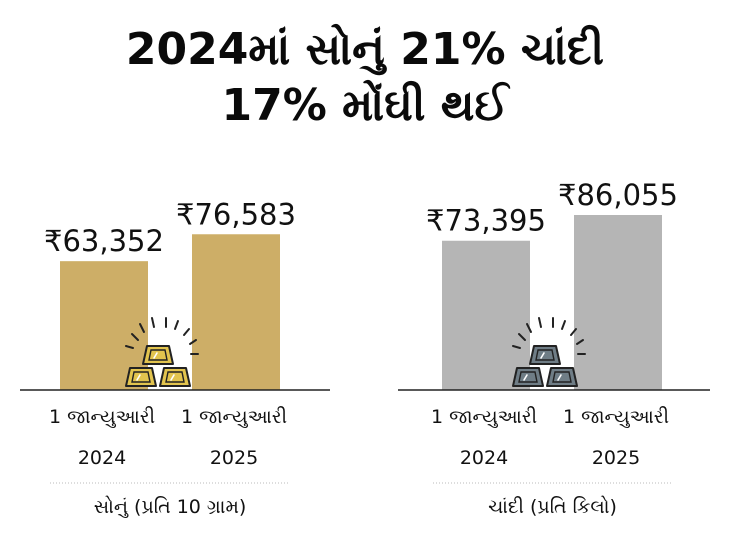  What do you see at coordinates (616, 458) in the screenshot?
I see `silver-category-year-2: 2025` at bounding box center [616, 458].